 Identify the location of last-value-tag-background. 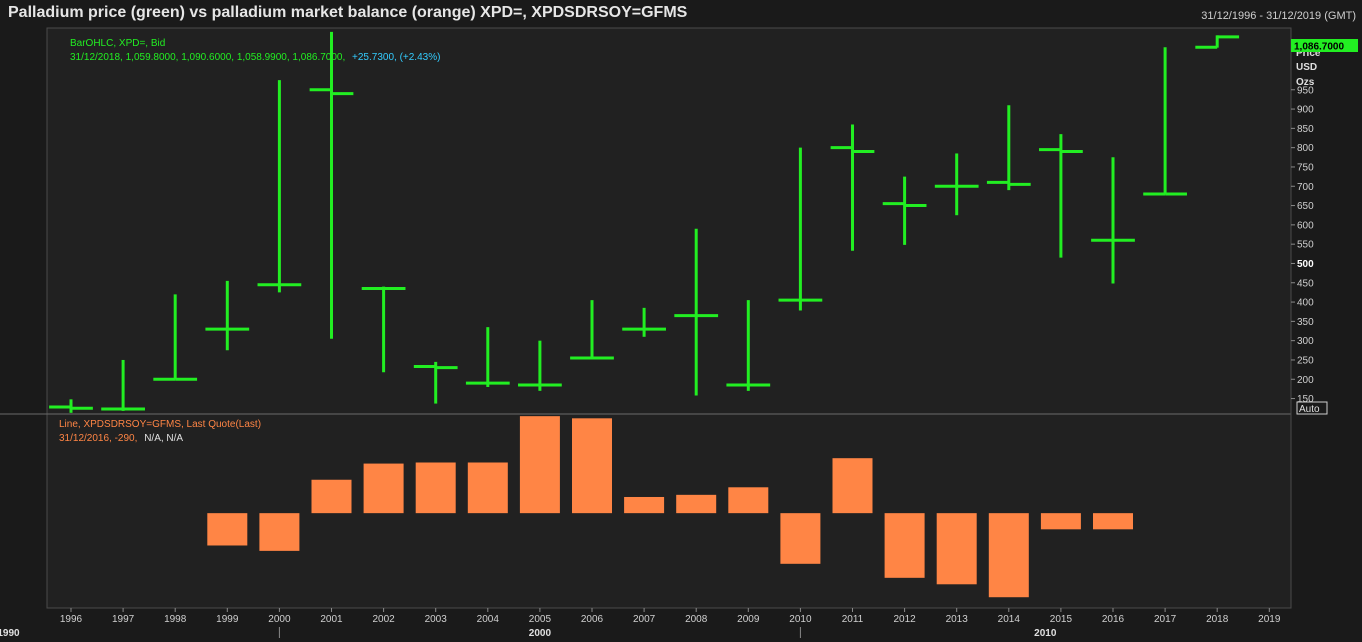
(1324, 45).